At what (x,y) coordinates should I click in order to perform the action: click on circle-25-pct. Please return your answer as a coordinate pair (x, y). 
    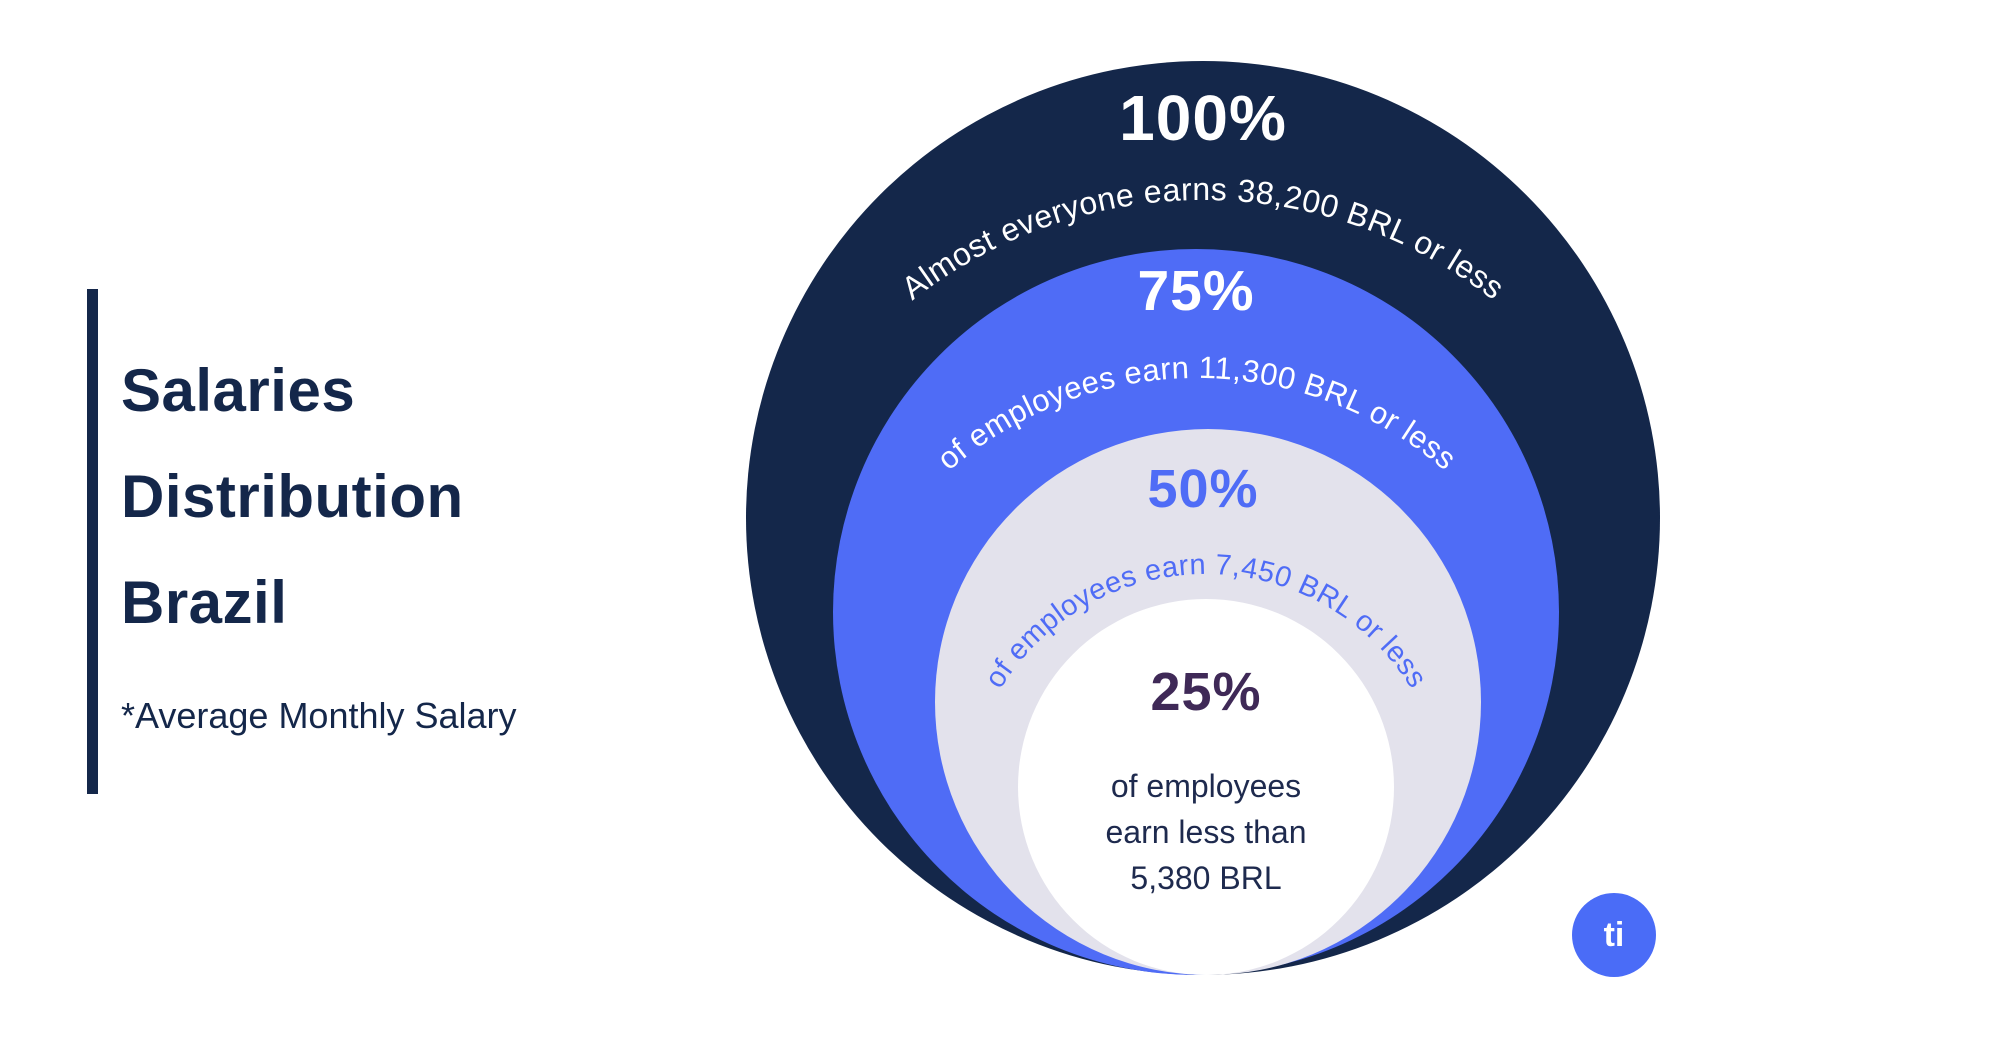
    Looking at the image, I should click on (1206, 787).